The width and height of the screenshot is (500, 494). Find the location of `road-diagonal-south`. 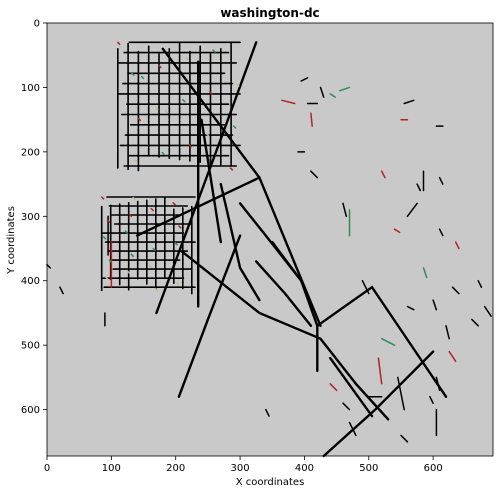

road-diagonal-south is located at coordinates (378, 404).